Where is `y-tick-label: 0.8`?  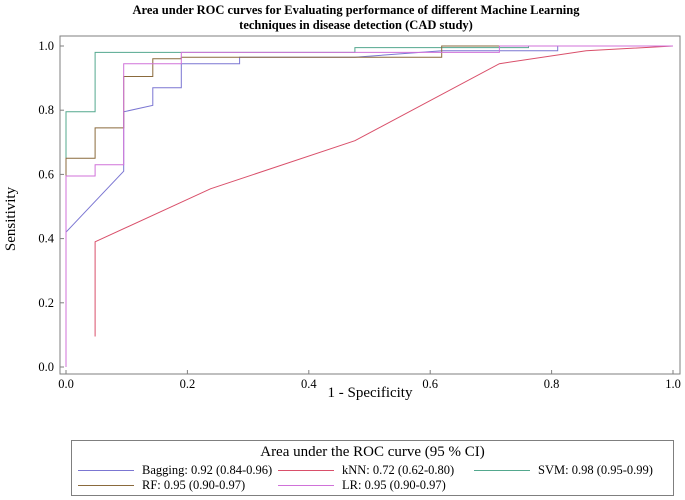 y-tick-label: 0.8 is located at coordinates (46, 110).